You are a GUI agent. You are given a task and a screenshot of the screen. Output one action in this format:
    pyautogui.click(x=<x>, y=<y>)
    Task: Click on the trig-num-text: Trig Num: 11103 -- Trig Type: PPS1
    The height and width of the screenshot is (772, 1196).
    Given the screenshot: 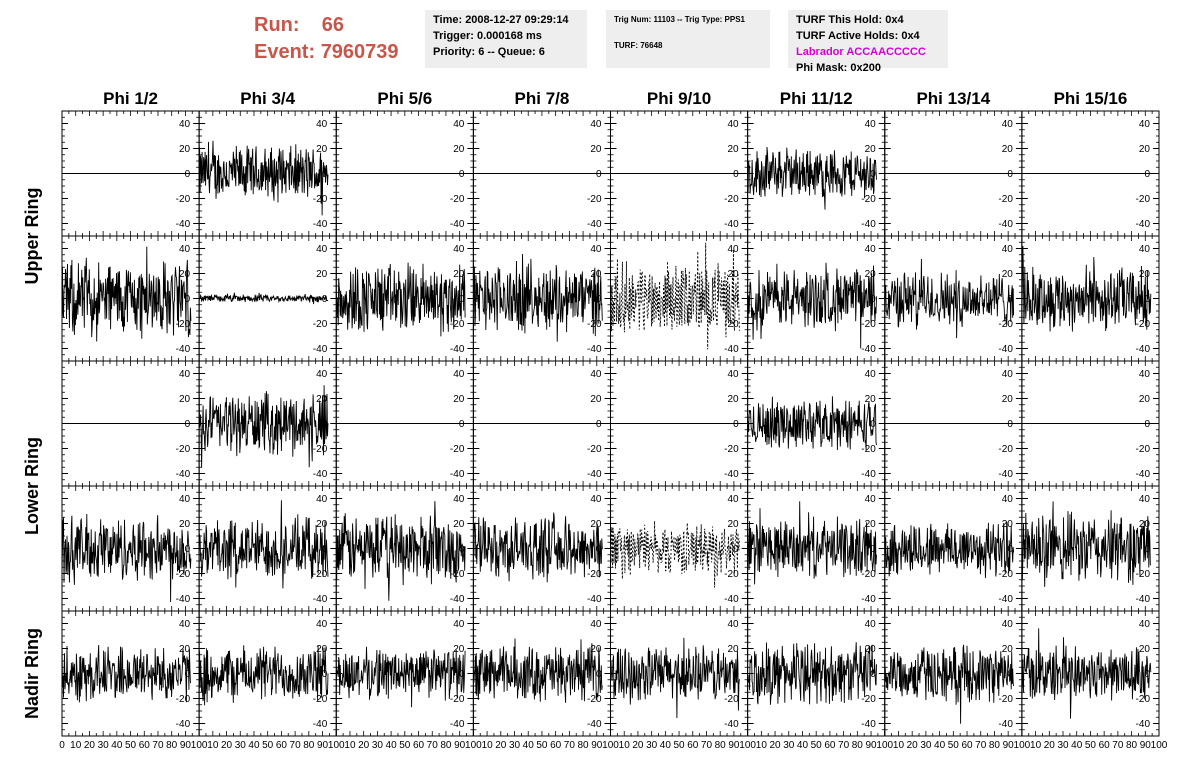 What is the action you would take?
    pyautogui.click(x=680, y=19)
    